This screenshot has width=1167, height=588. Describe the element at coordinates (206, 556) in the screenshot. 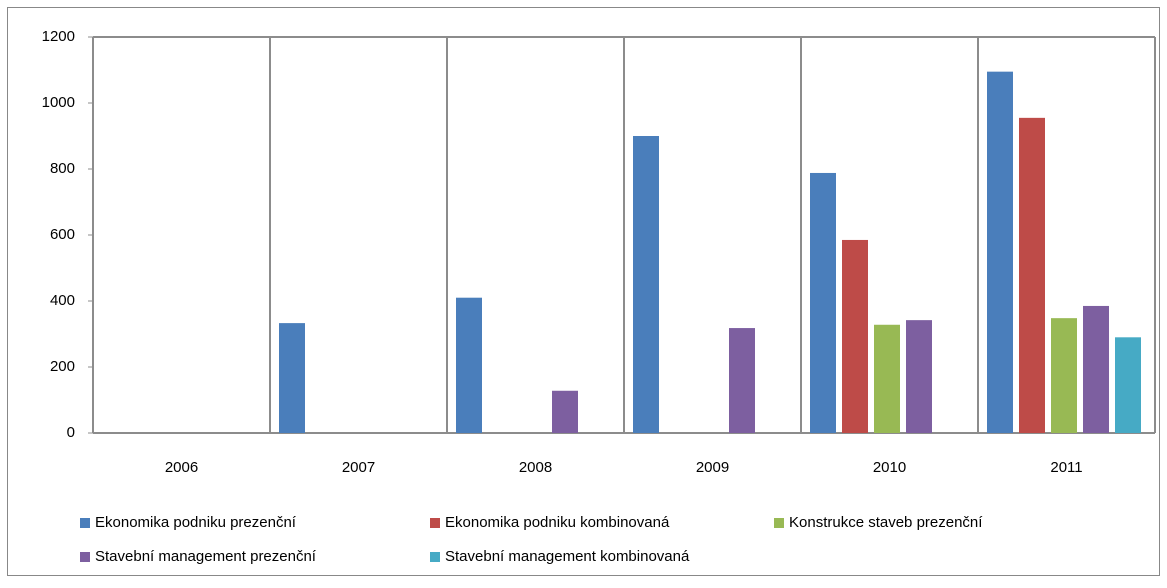

I see `legend-label: Stavební management prezenční` at that location.